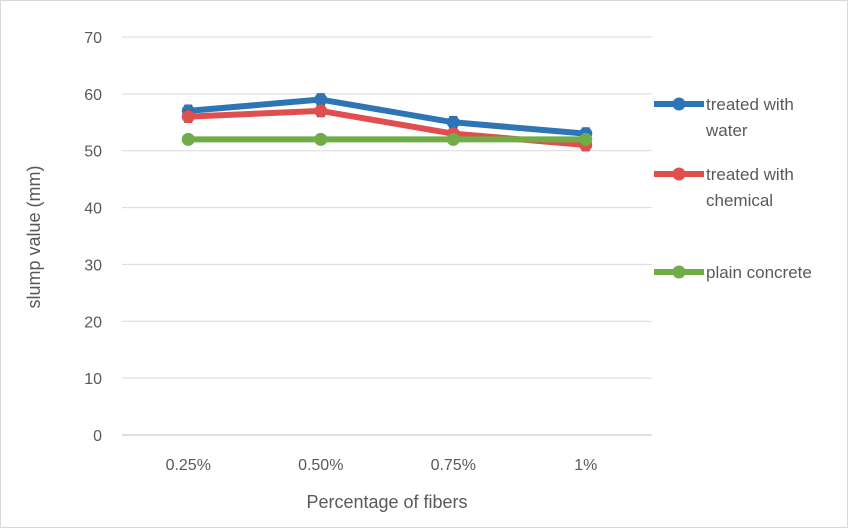 This screenshot has height=528, width=848. What do you see at coordinates (386, 502) in the screenshot?
I see `x-axis-title: Percentage of fibers` at bounding box center [386, 502].